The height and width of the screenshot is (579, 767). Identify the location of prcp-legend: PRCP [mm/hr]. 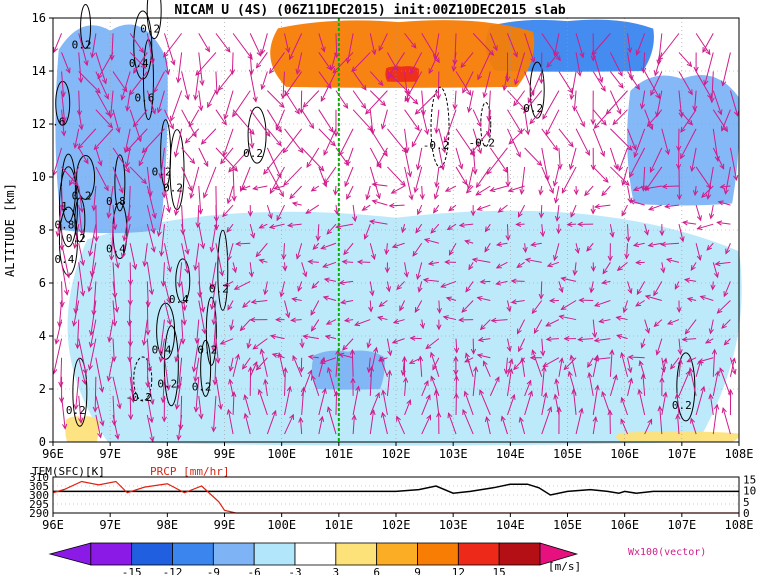
(189, 471).